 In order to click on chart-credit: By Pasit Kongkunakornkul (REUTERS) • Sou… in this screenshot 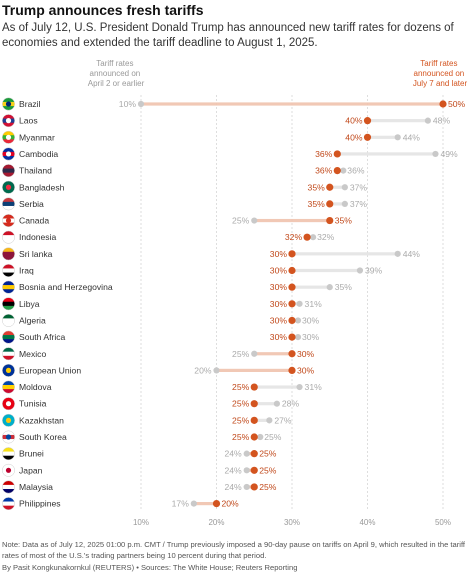, I will do `click(150, 567)`.